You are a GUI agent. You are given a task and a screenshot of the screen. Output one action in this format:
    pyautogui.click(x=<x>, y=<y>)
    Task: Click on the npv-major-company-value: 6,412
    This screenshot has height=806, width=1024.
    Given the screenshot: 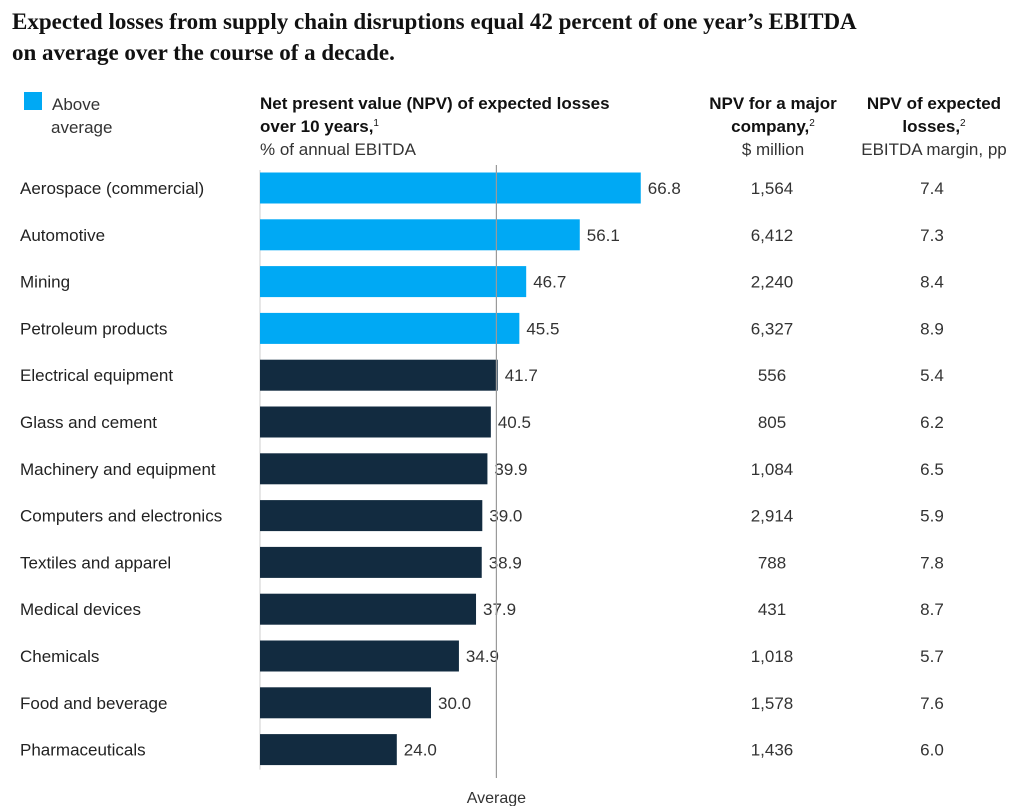 What is the action you would take?
    pyautogui.click(x=772, y=235)
    